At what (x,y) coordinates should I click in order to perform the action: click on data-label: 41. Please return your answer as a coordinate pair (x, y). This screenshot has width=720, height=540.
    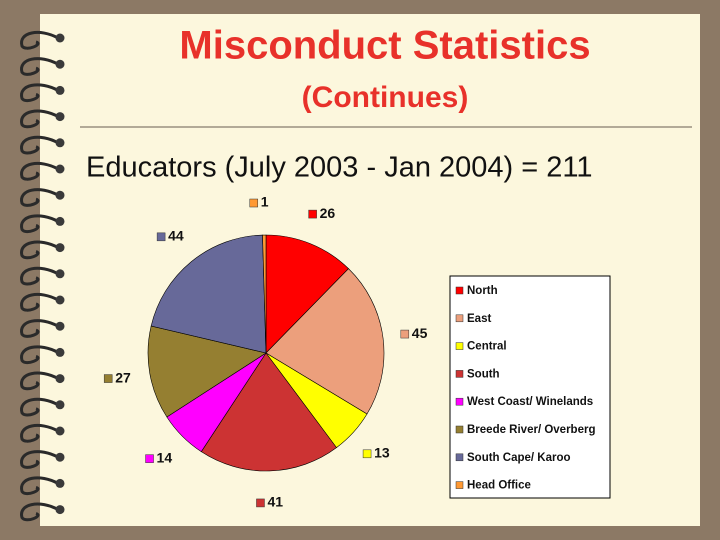
    Looking at the image, I should click on (275, 502).